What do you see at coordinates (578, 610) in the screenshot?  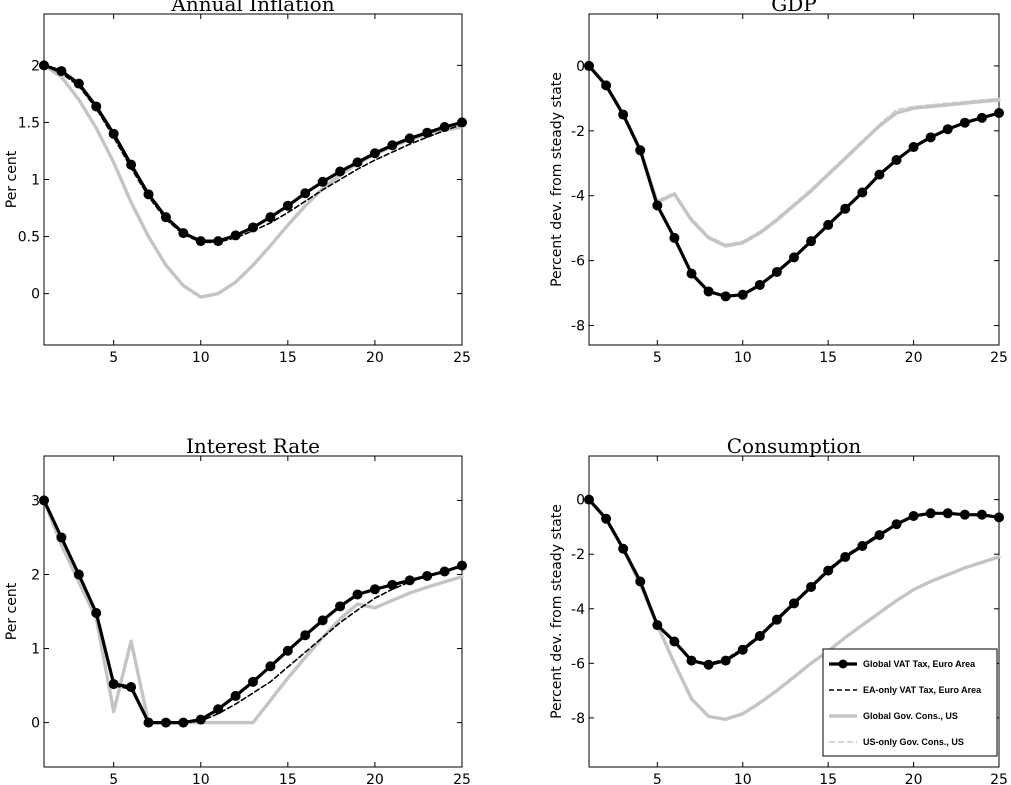 I see `y-tick-label-consumption-2: -4` at bounding box center [578, 610].